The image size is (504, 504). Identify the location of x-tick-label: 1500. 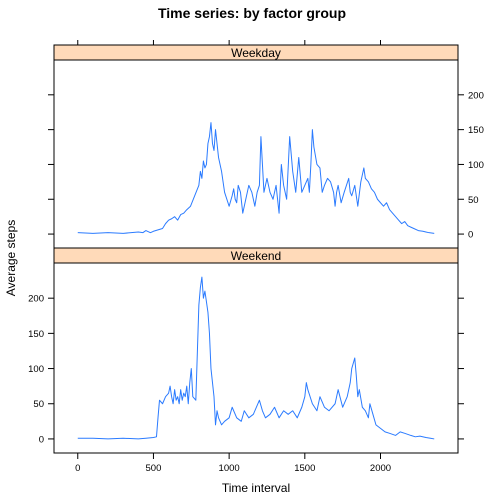
(304, 468).